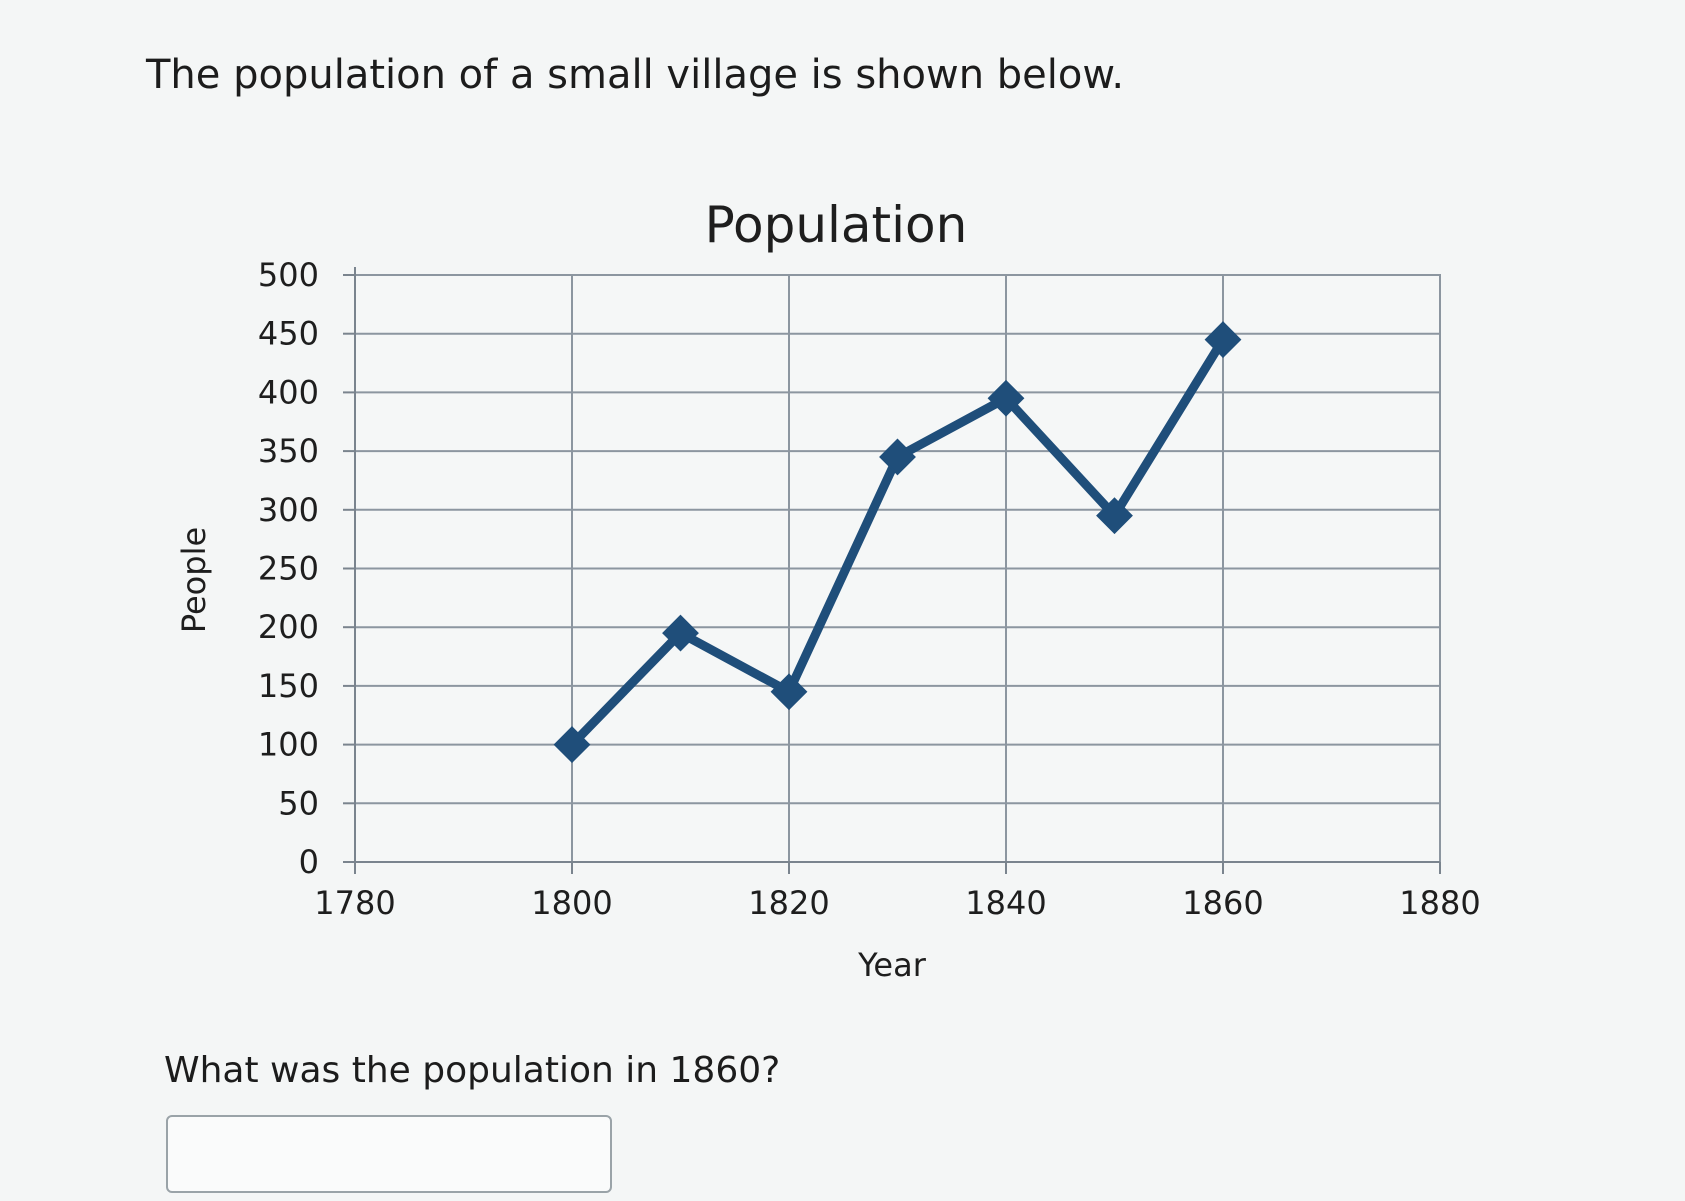 The image size is (1685, 1201). Describe the element at coordinates (288, 627) in the screenshot. I see `y-tick-label: 200` at that location.